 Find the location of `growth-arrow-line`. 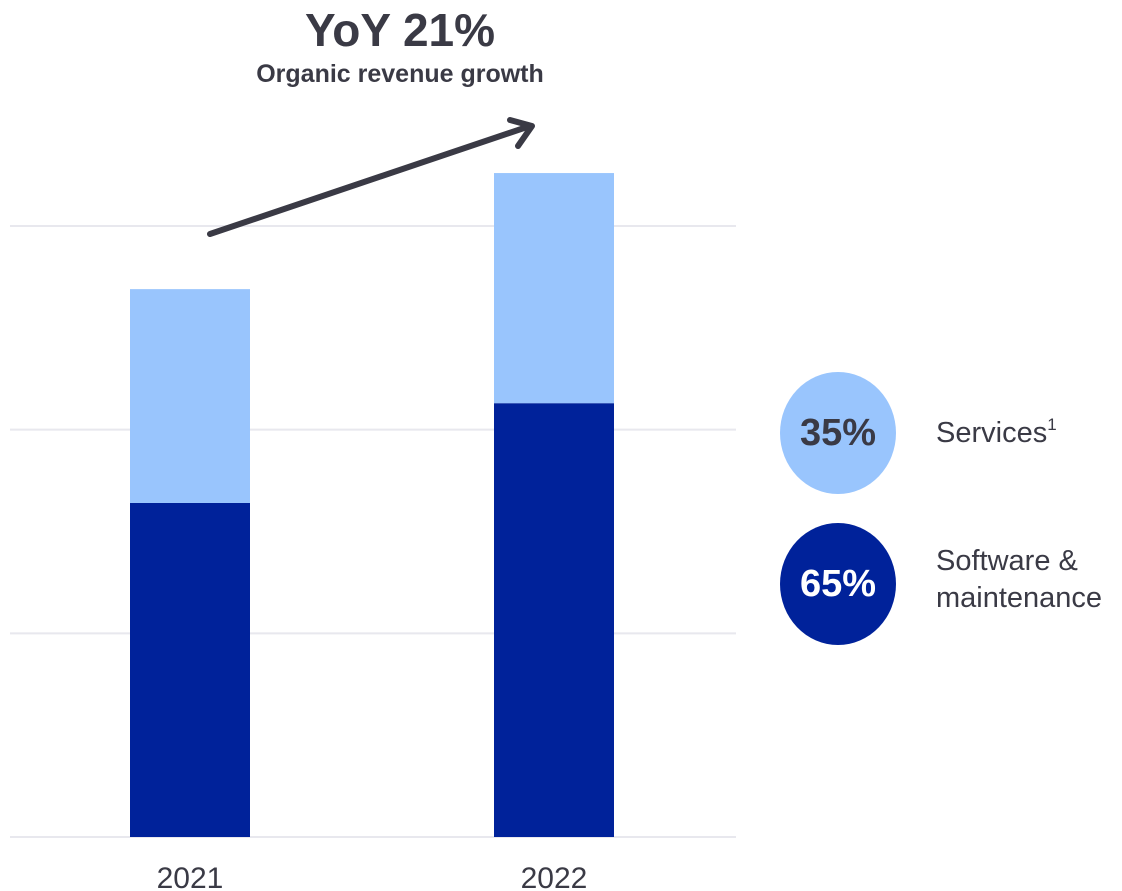

growth-arrow-line is located at coordinates (370, 180).